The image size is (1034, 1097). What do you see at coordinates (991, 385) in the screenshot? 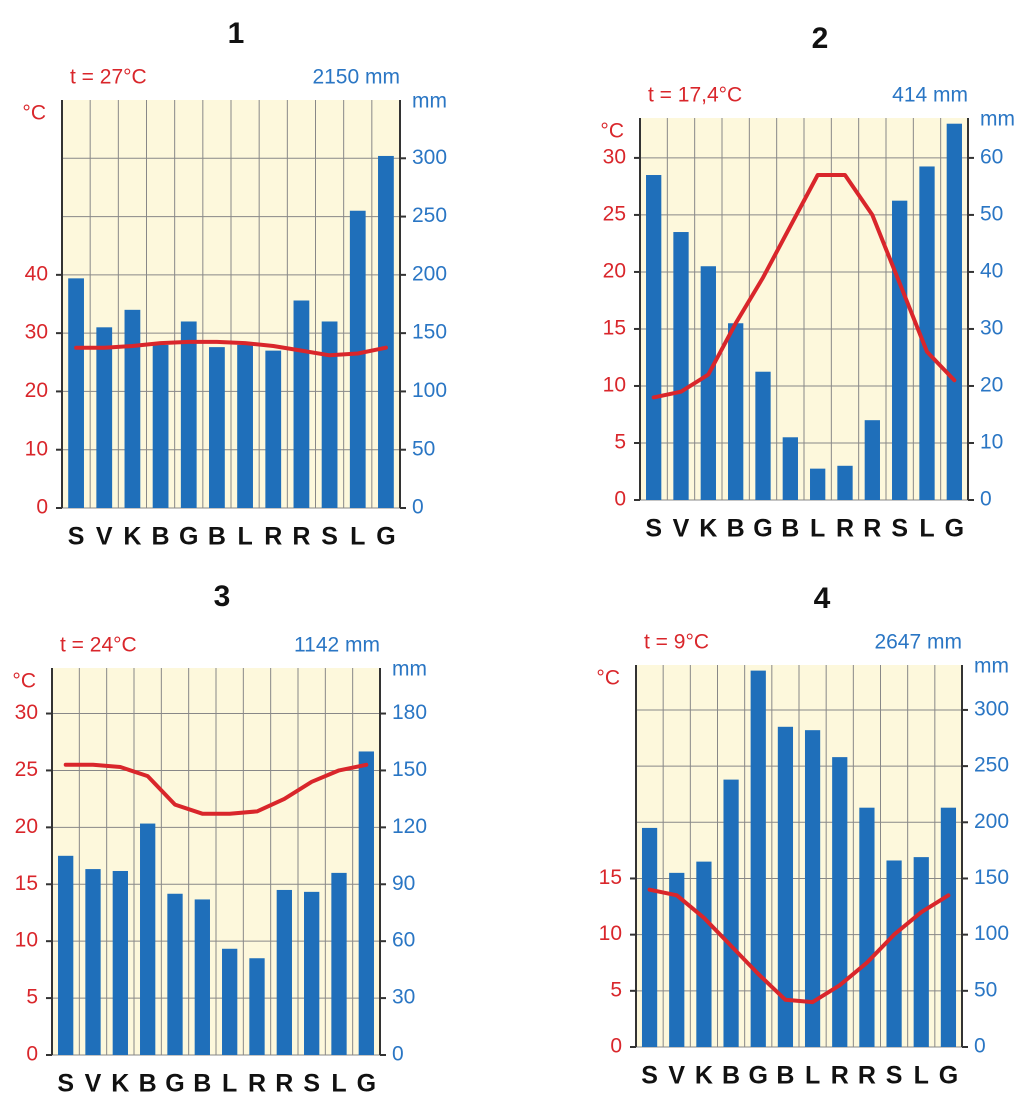
I see `y2-tick-label: 20` at bounding box center [991, 385].